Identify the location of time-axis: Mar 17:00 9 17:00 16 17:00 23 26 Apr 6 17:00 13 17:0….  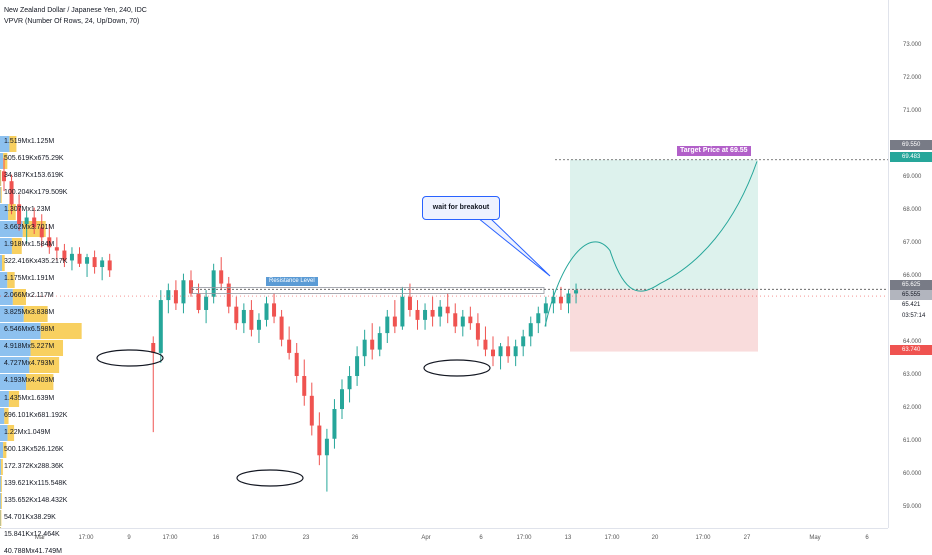
(444, 539).